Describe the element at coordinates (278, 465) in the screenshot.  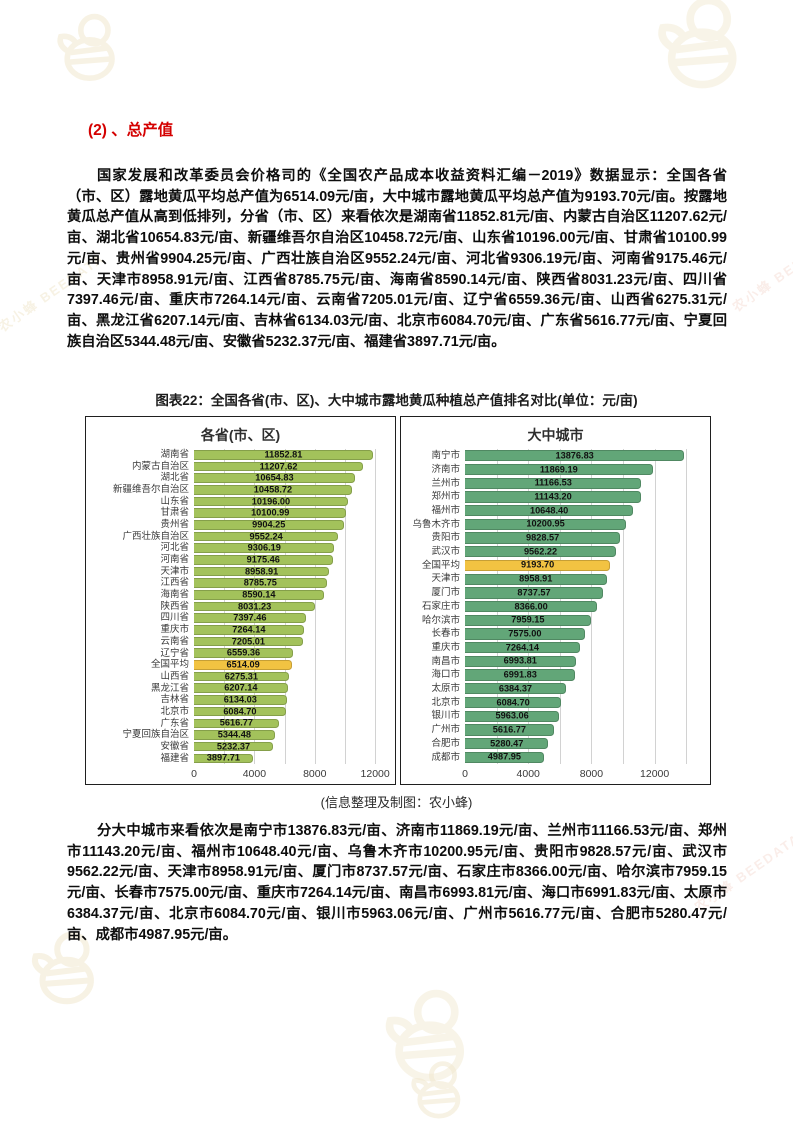
I see `bar-value-label: 11207.62` at that location.